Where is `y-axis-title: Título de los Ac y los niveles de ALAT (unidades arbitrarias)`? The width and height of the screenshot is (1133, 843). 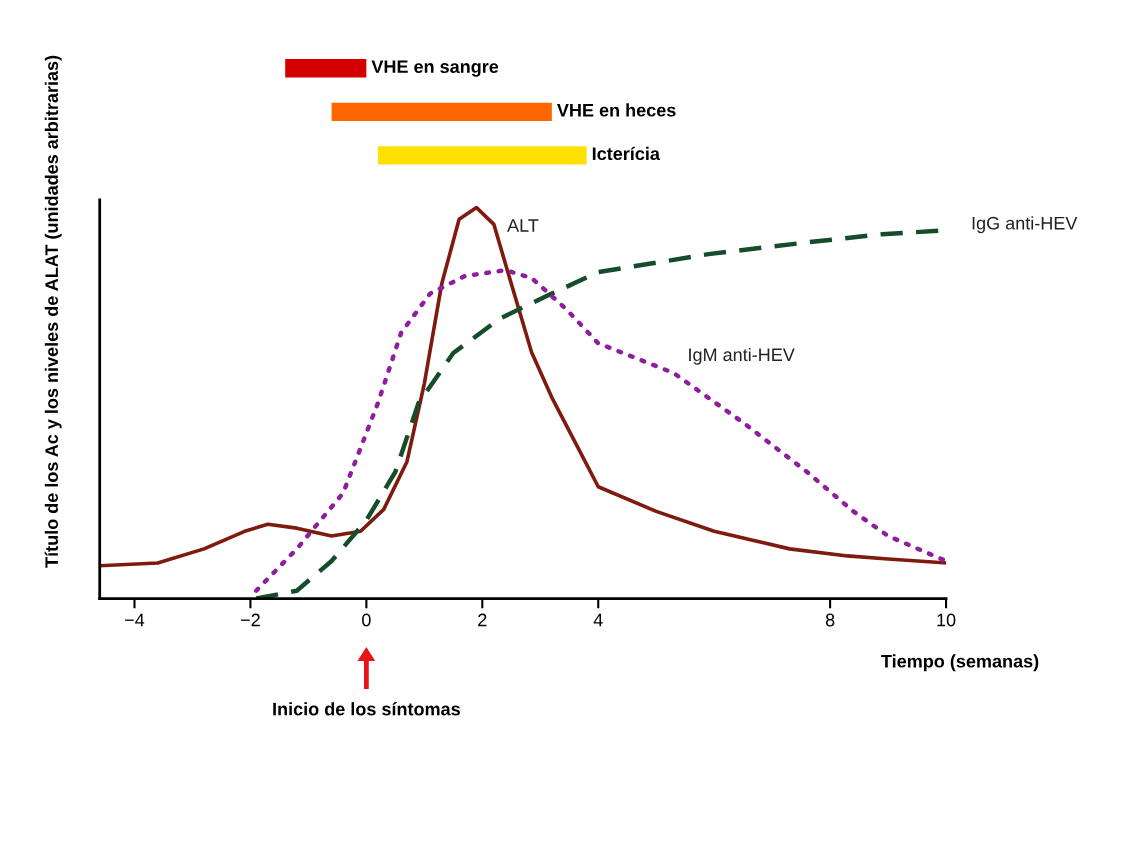 y-axis-title: Título de los Ac y los niveles de ALAT (unidades arbitrarias) is located at coordinates (53, 311).